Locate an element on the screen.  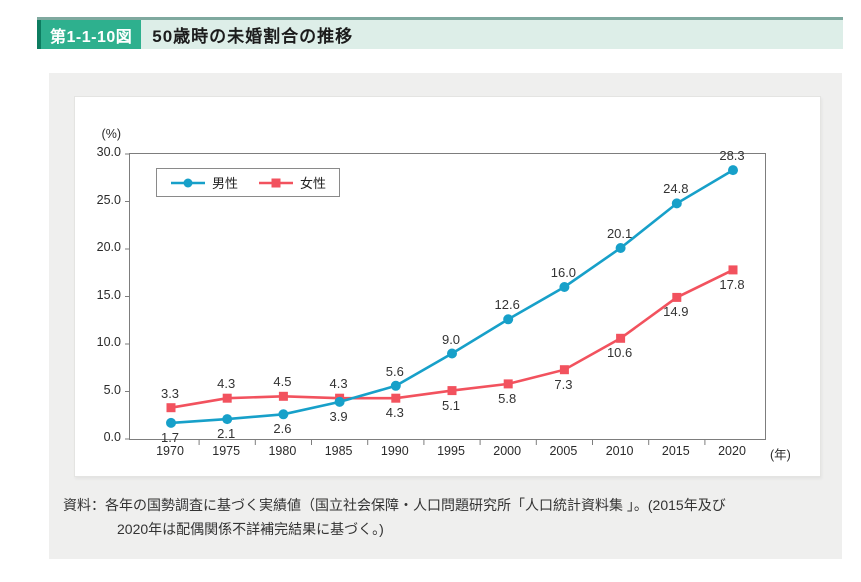
legend-item-female: 女性 is located at coordinates (292, 182).